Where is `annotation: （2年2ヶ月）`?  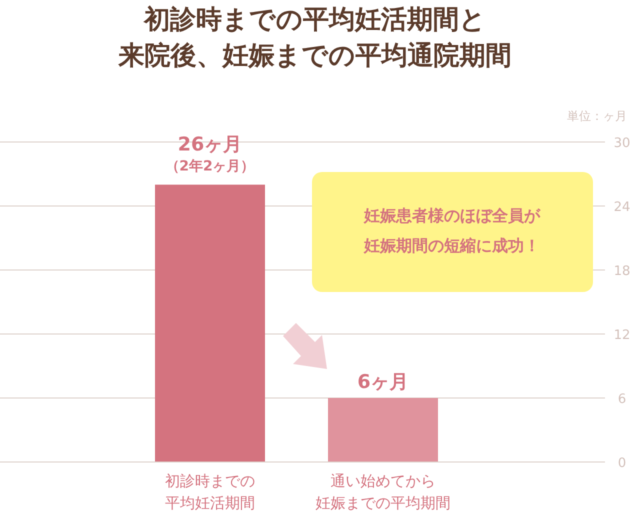
annotation: （2年2ヶ月） is located at coordinates (210, 166).